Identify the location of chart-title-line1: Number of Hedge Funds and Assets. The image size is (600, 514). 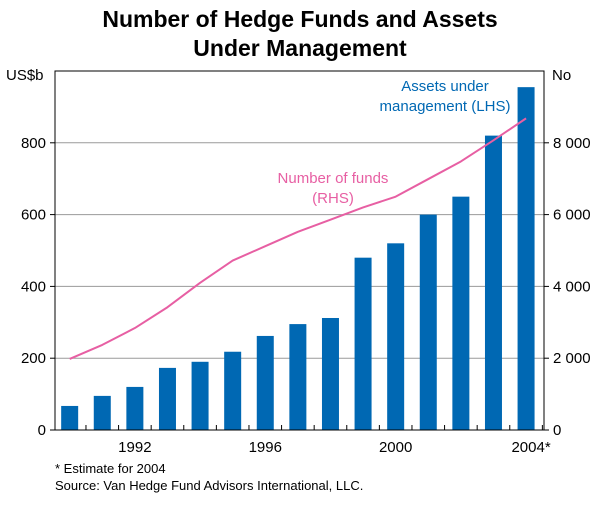
(299, 19).